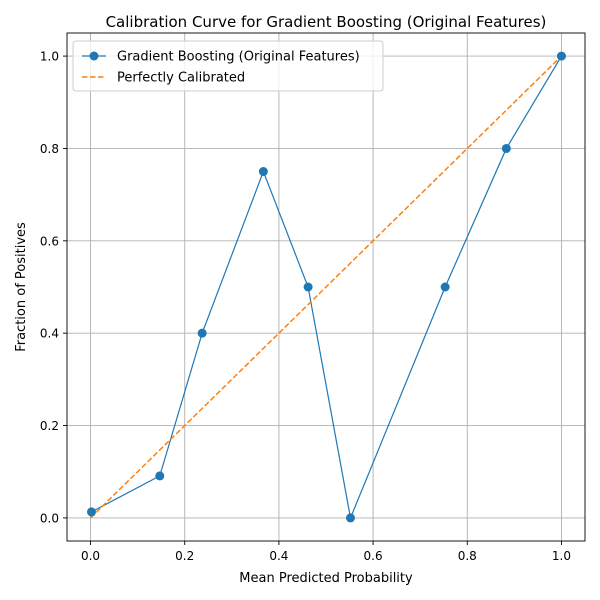  What do you see at coordinates (49, 334) in the screenshot?
I see `y-tick-label: 0.4` at bounding box center [49, 334].